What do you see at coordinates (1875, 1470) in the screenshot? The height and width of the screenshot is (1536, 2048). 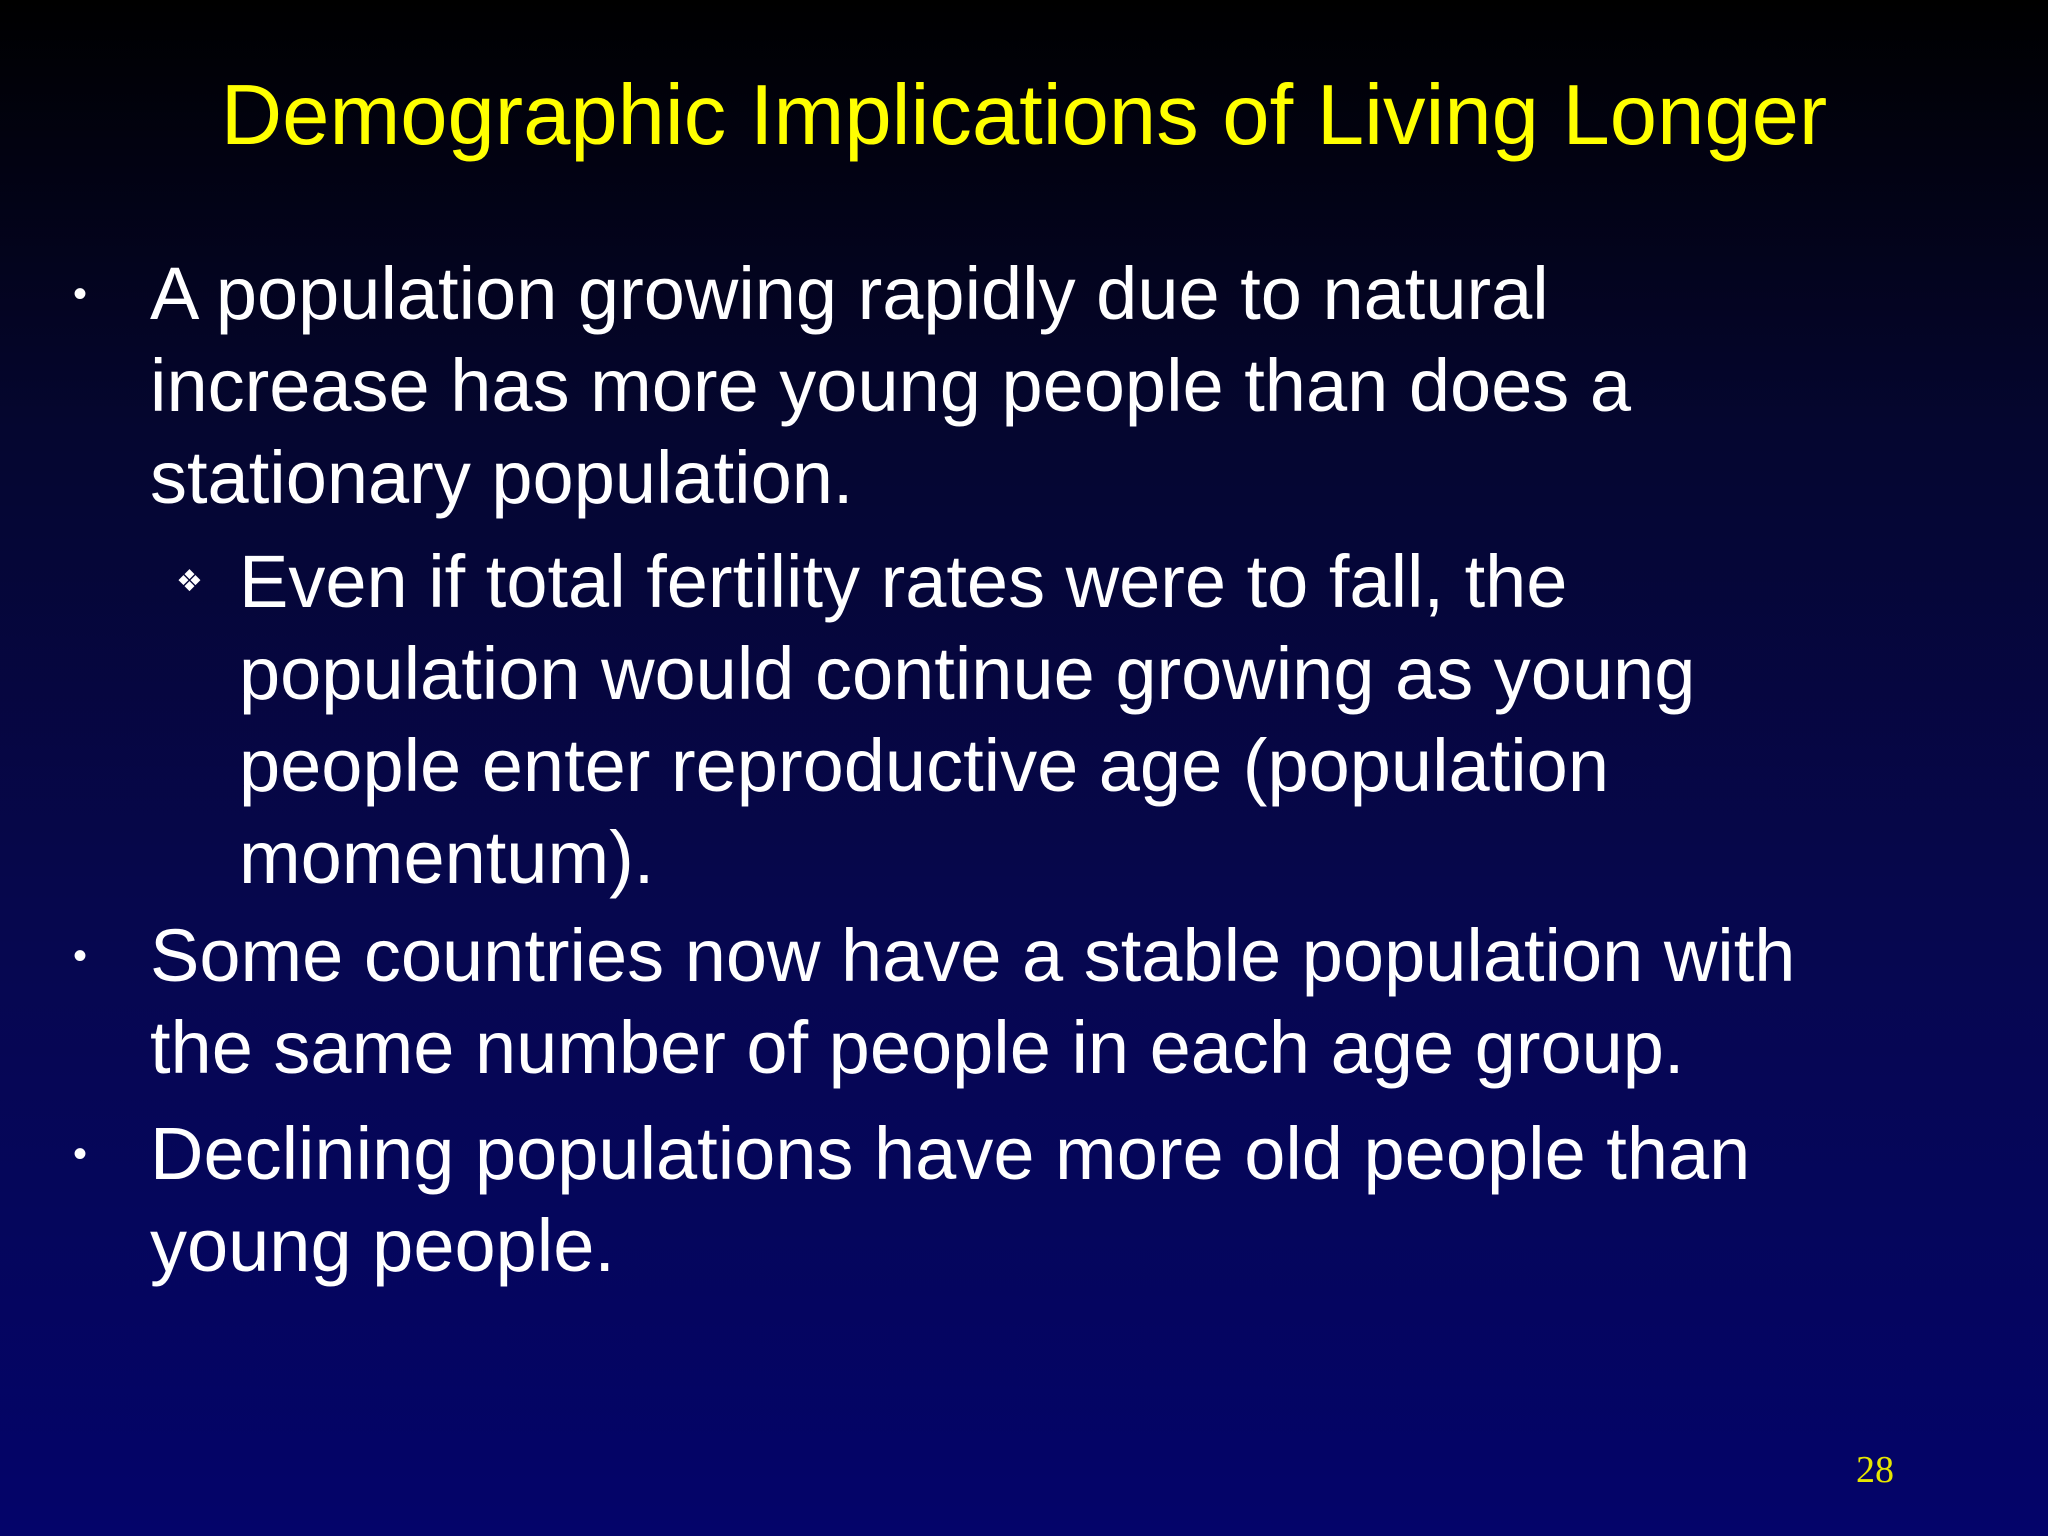 I see `page-number: 28` at bounding box center [1875, 1470].